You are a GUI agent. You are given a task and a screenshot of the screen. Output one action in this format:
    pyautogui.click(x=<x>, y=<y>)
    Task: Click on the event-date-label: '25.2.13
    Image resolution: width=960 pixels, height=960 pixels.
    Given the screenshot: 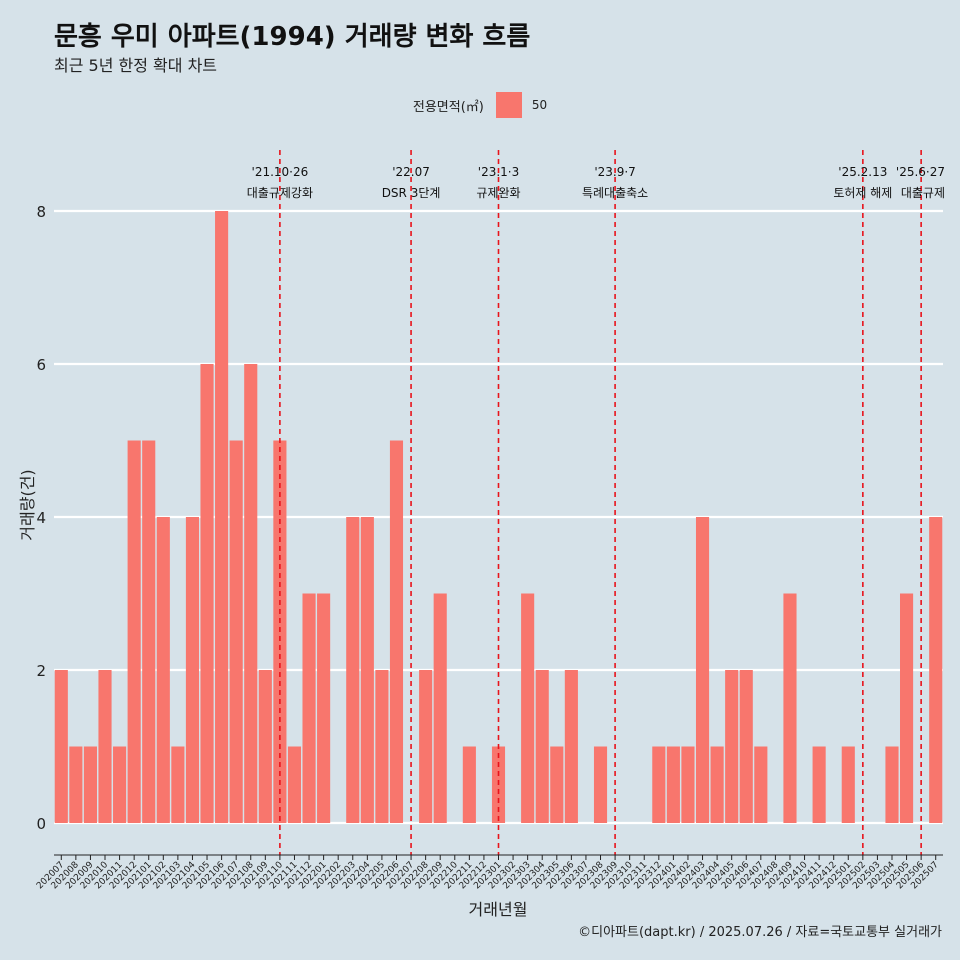 What is the action you would take?
    pyautogui.click(x=862, y=172)
    